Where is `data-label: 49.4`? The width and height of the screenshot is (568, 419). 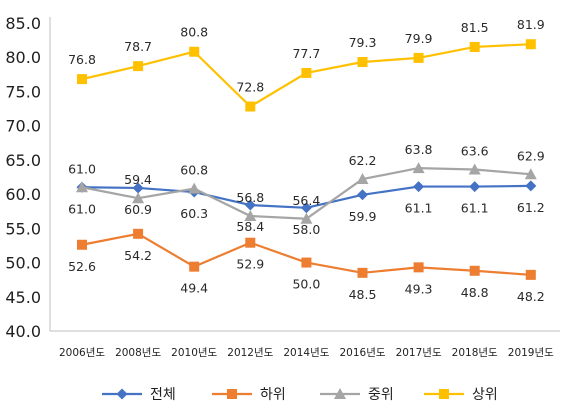 data-label: 49.4 is located at coordinates (194, 288).